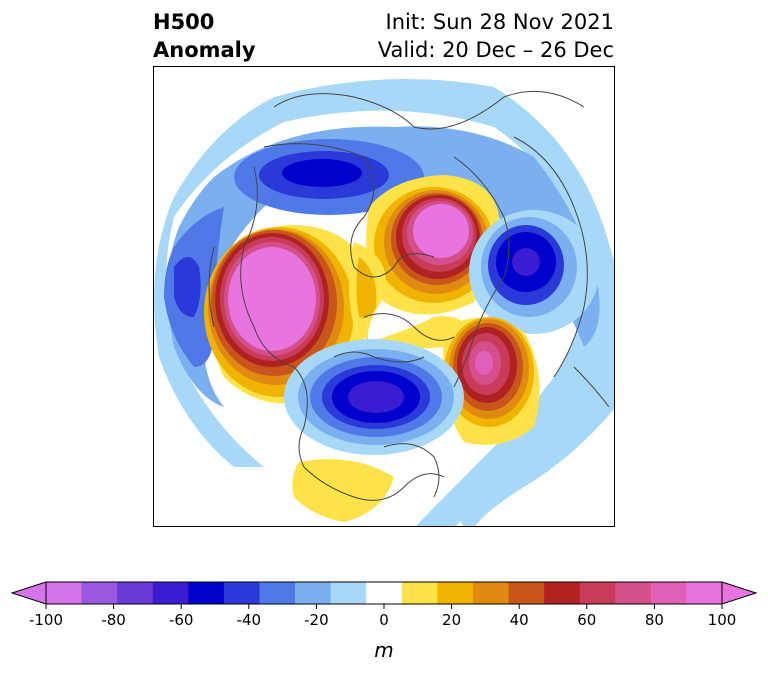 The height and width of the screenshot is (673, 768). I want to click on colorbar-tick-label: 60, so click(586, 620).